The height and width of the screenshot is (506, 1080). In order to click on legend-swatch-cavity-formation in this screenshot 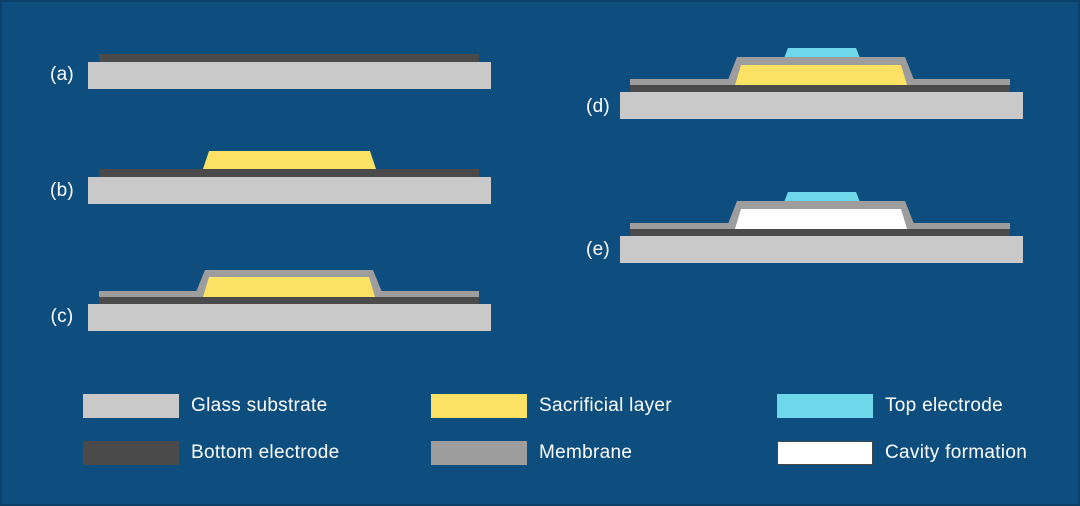, I will do `click(825, 453)`.